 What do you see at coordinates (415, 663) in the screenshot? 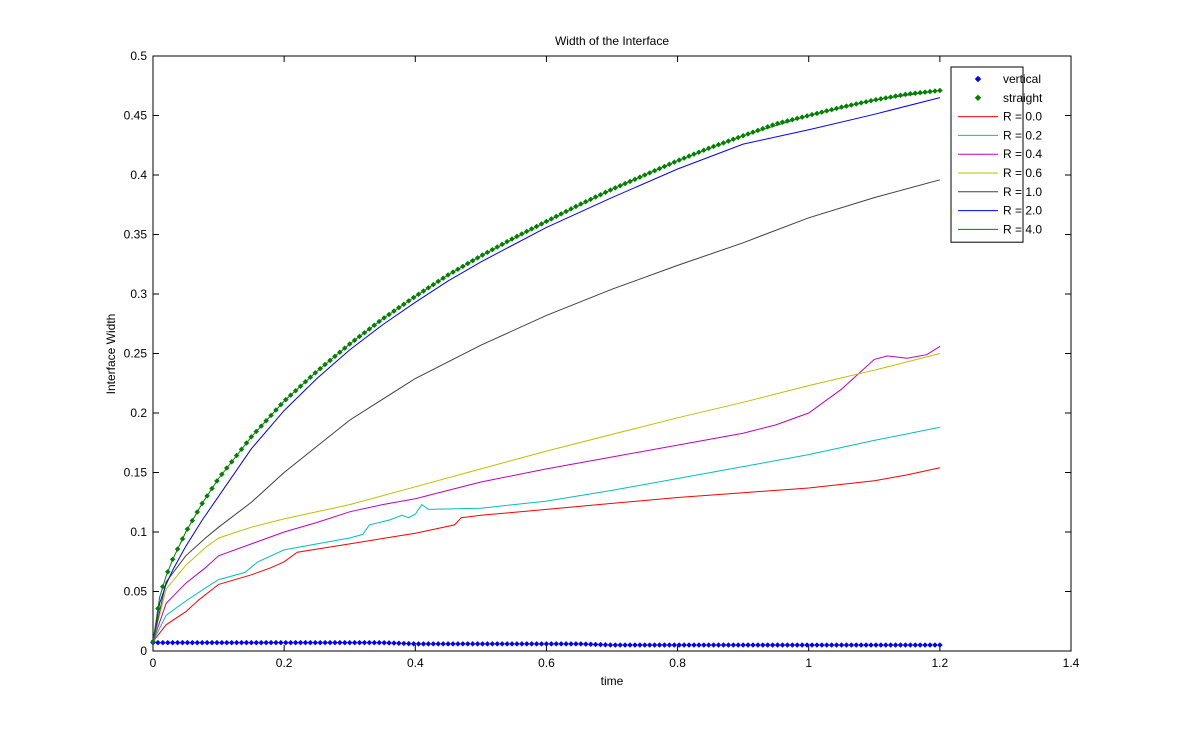
I see `x-tick-label: 0.4` at bounding box center [415, 663].